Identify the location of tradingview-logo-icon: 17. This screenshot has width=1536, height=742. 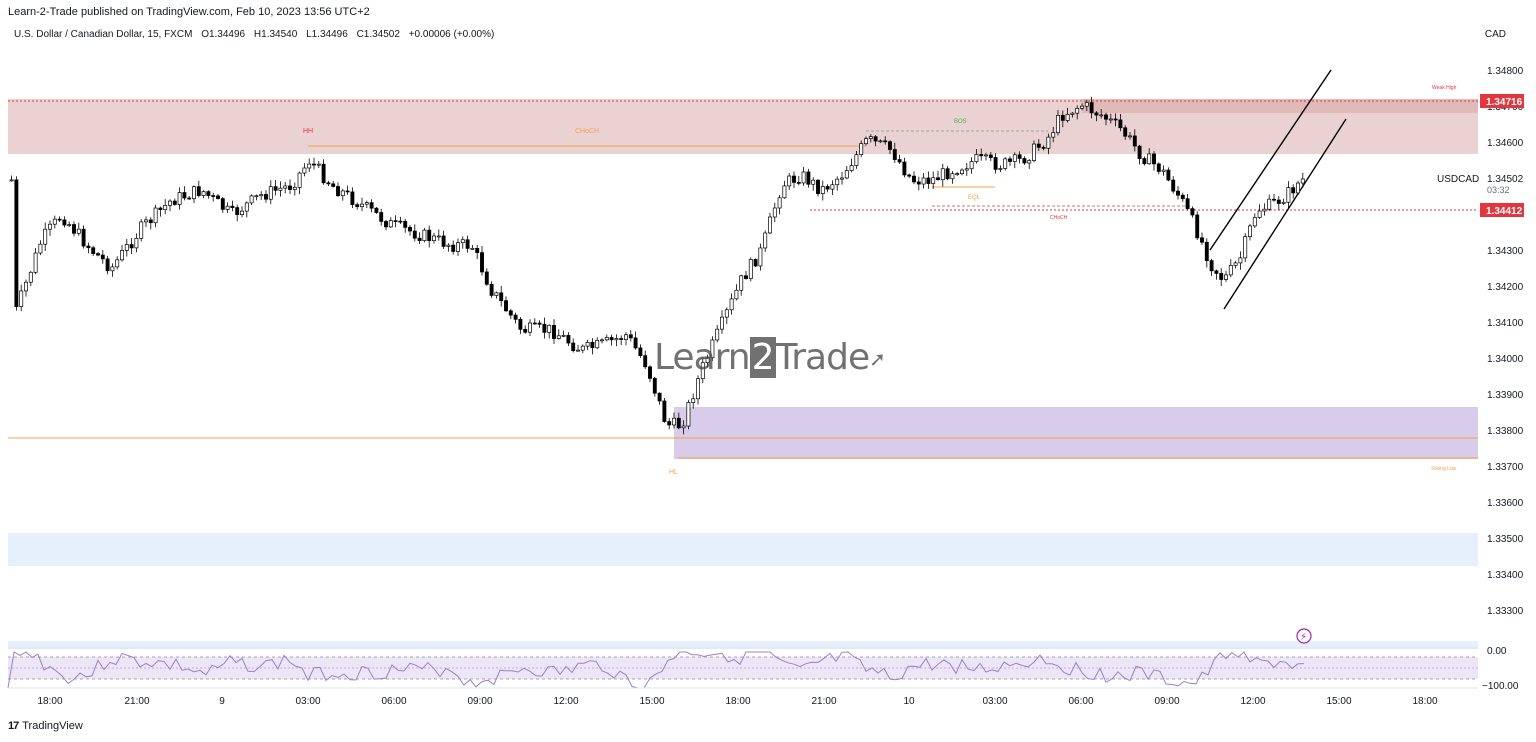
(13, 726).